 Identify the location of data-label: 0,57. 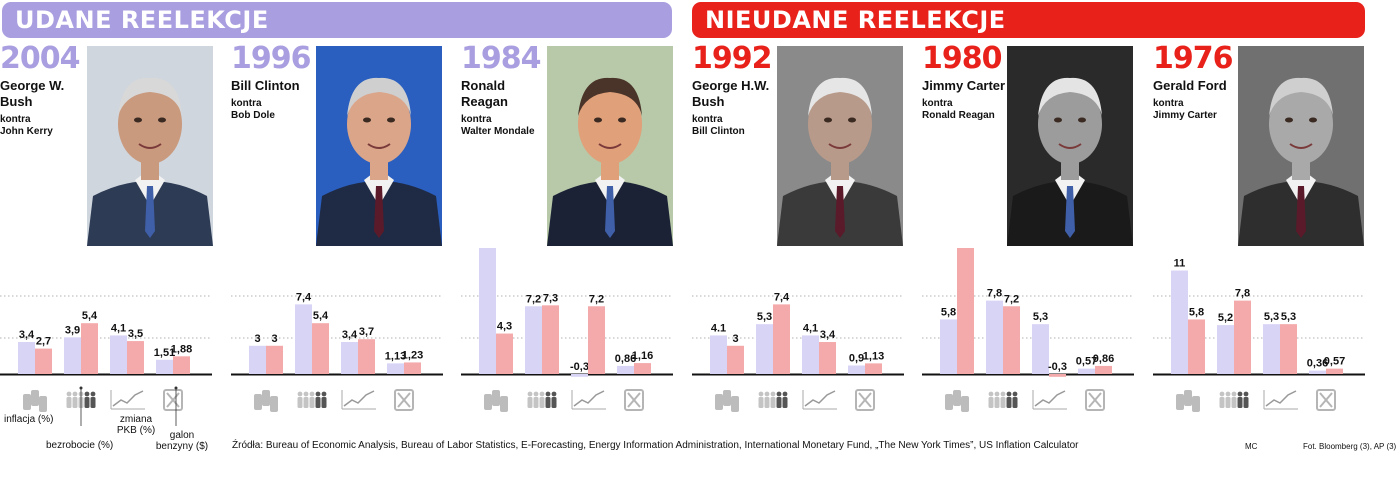
(1334, 362).